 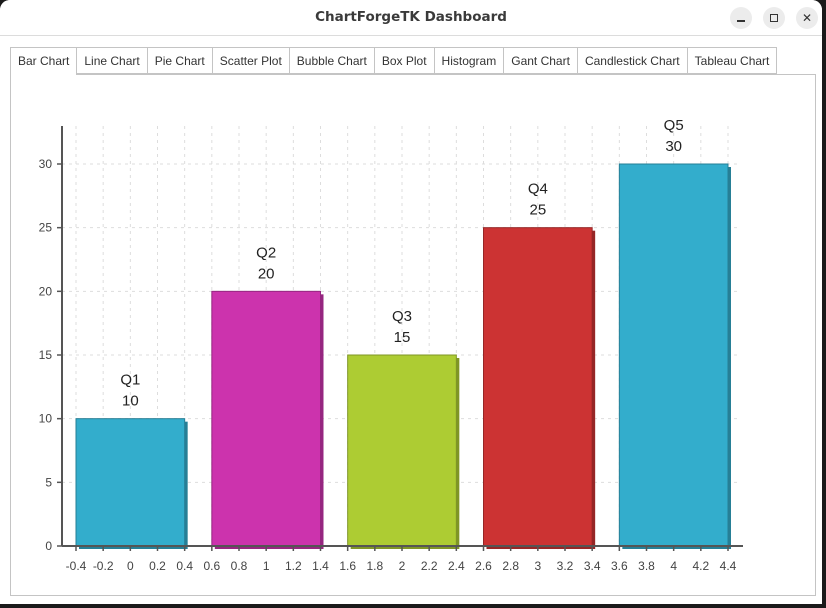 What do you see at coordinates (592, 566) in the screenshot?
I see `x-tick-label: 3.4` at bounding box center [592, 566].